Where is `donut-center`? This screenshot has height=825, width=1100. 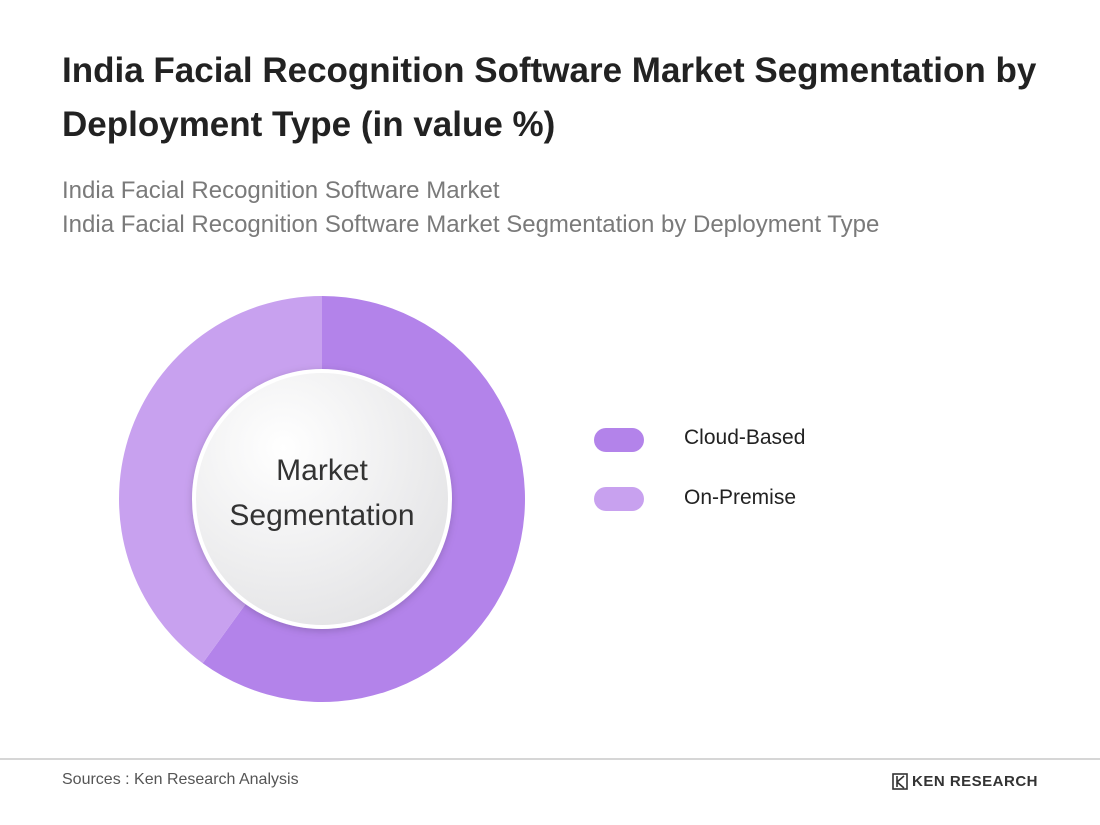 donut-center is located at coordinates (322, 499).